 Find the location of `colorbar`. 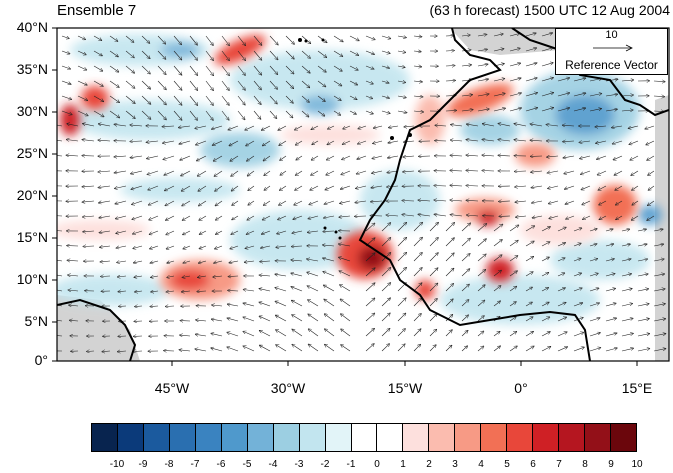

colorbar is located at coordinates (364, 437).